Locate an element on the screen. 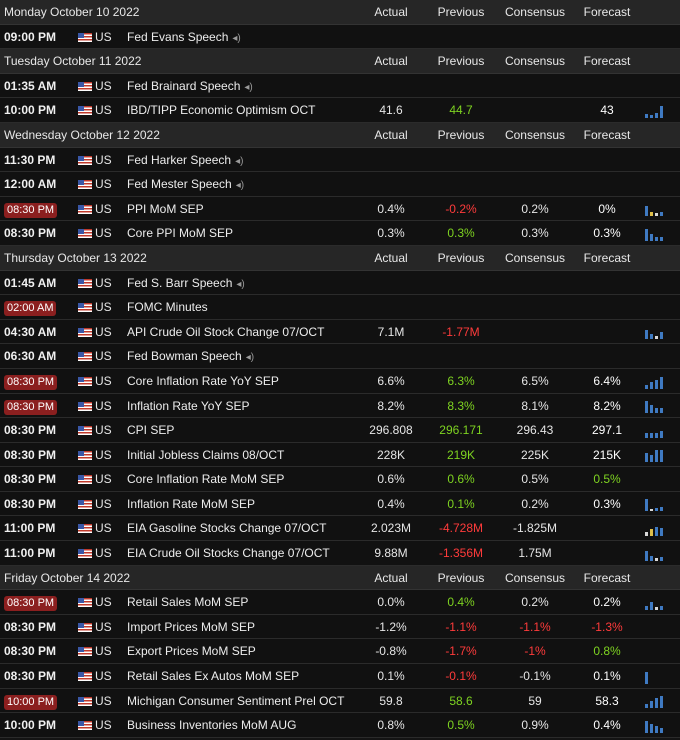 The height and width of the screenshot is (740, 680). event-name-label: Import Prices MoM SEP is located at coordinates (191, 626).